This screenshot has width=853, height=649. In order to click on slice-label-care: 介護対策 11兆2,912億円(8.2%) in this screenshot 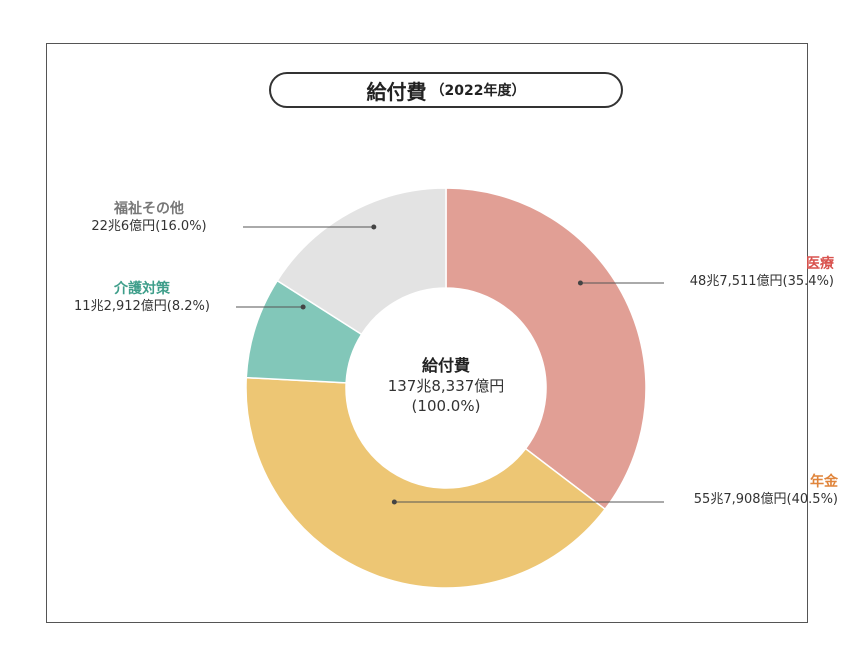, I will do `click(142, 298)`.